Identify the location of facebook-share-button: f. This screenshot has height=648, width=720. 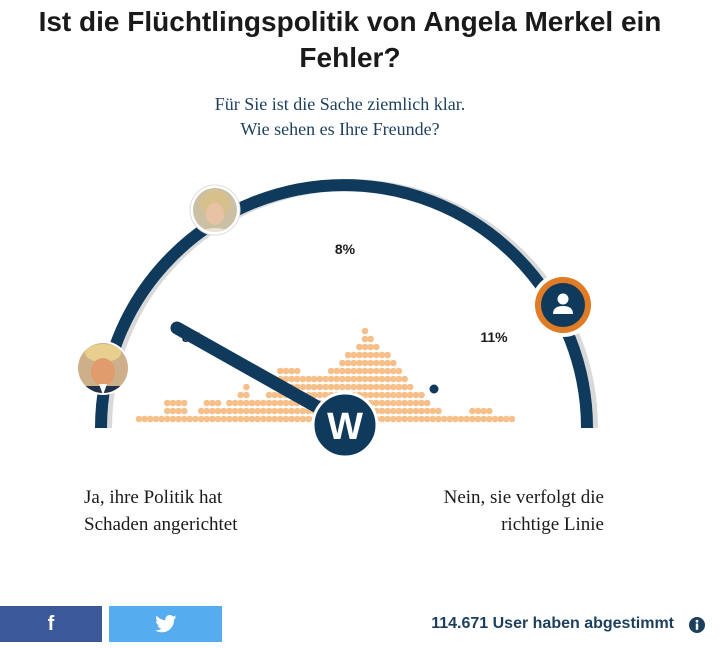
(51, 624).